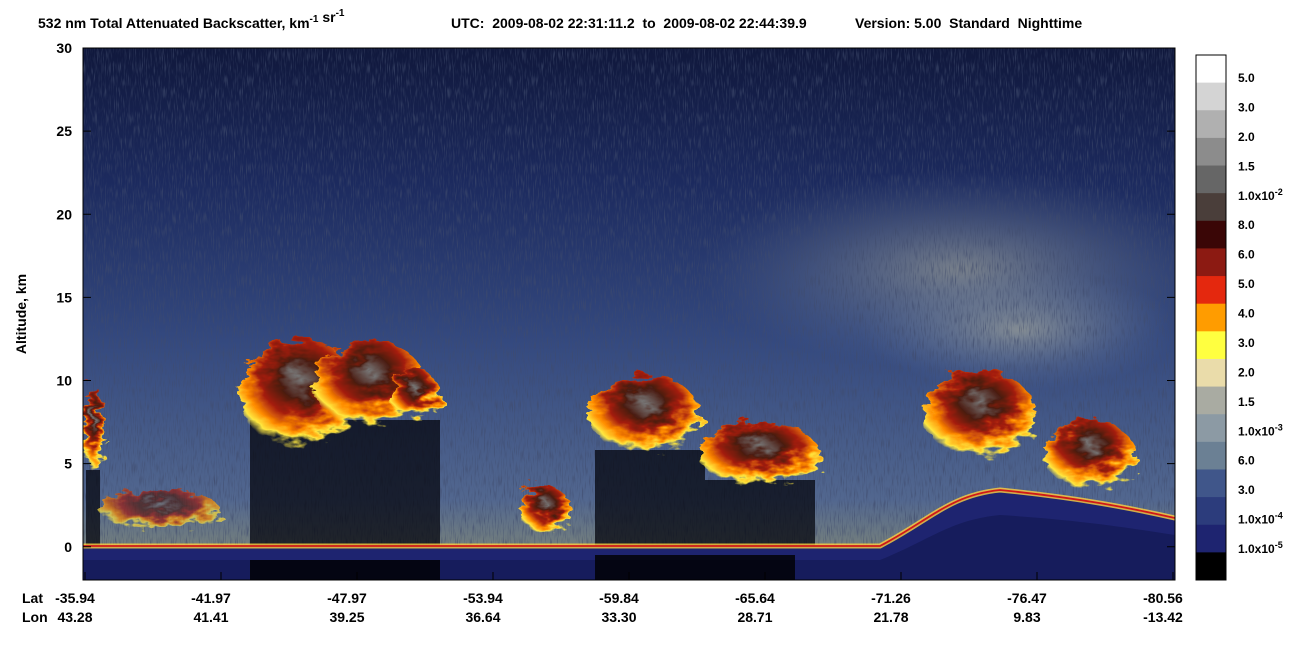 Image resolution: width=1300 pixels, height=667 pixels. What do you see at coordinates (1279, 192) in the screenshot?
I see `colorbar-label-sup: -2` at bounding box center [1279, 192].